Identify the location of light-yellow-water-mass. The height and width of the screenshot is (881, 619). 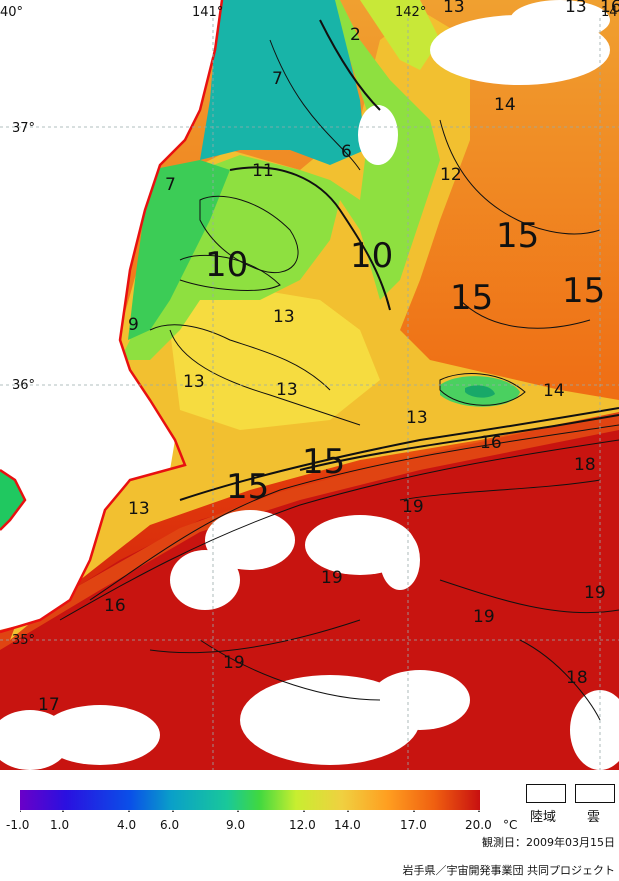
(275, 360).